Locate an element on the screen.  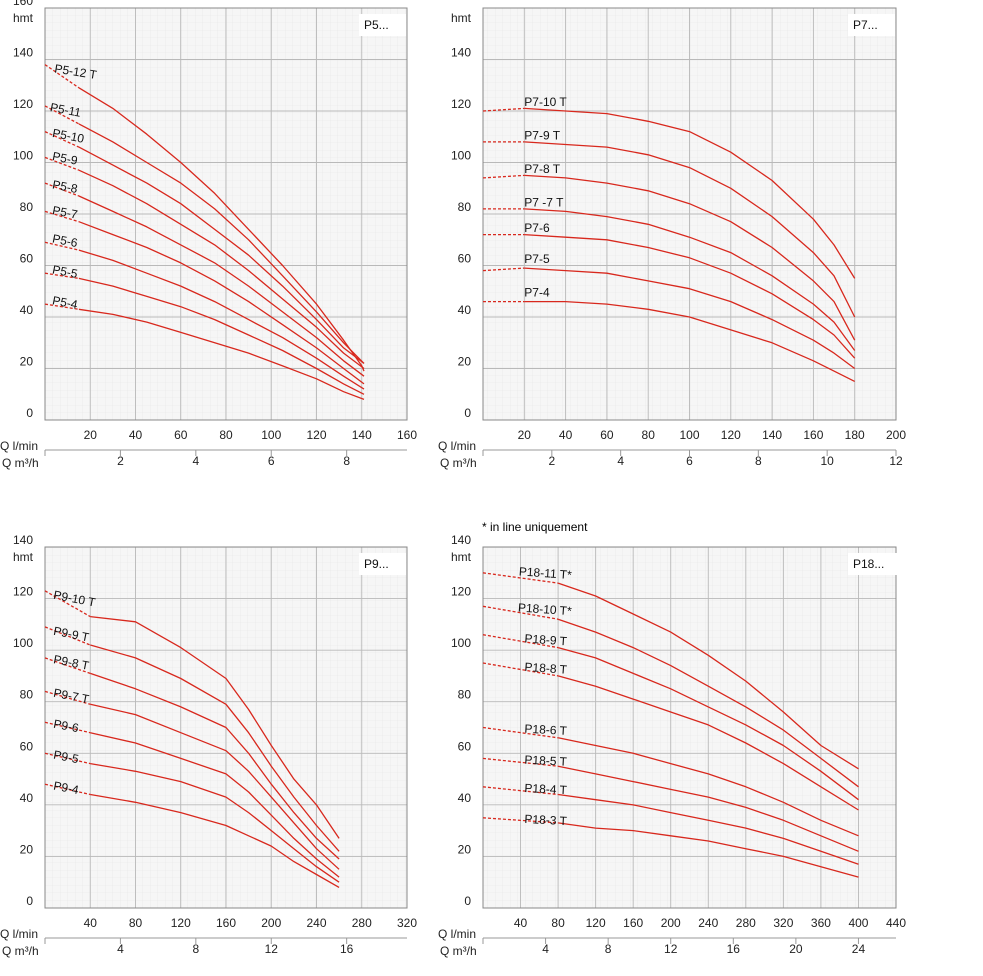
curve-label: P9-7 T is located at coordinates (71, 696).